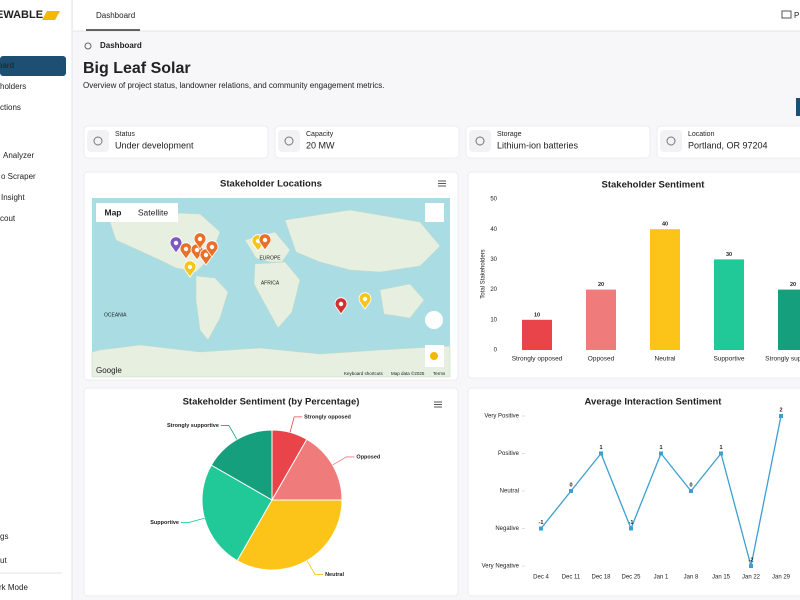 The height and width of the screenshot is (600, 800). I want to click on brand-logo, so click(51, 15).